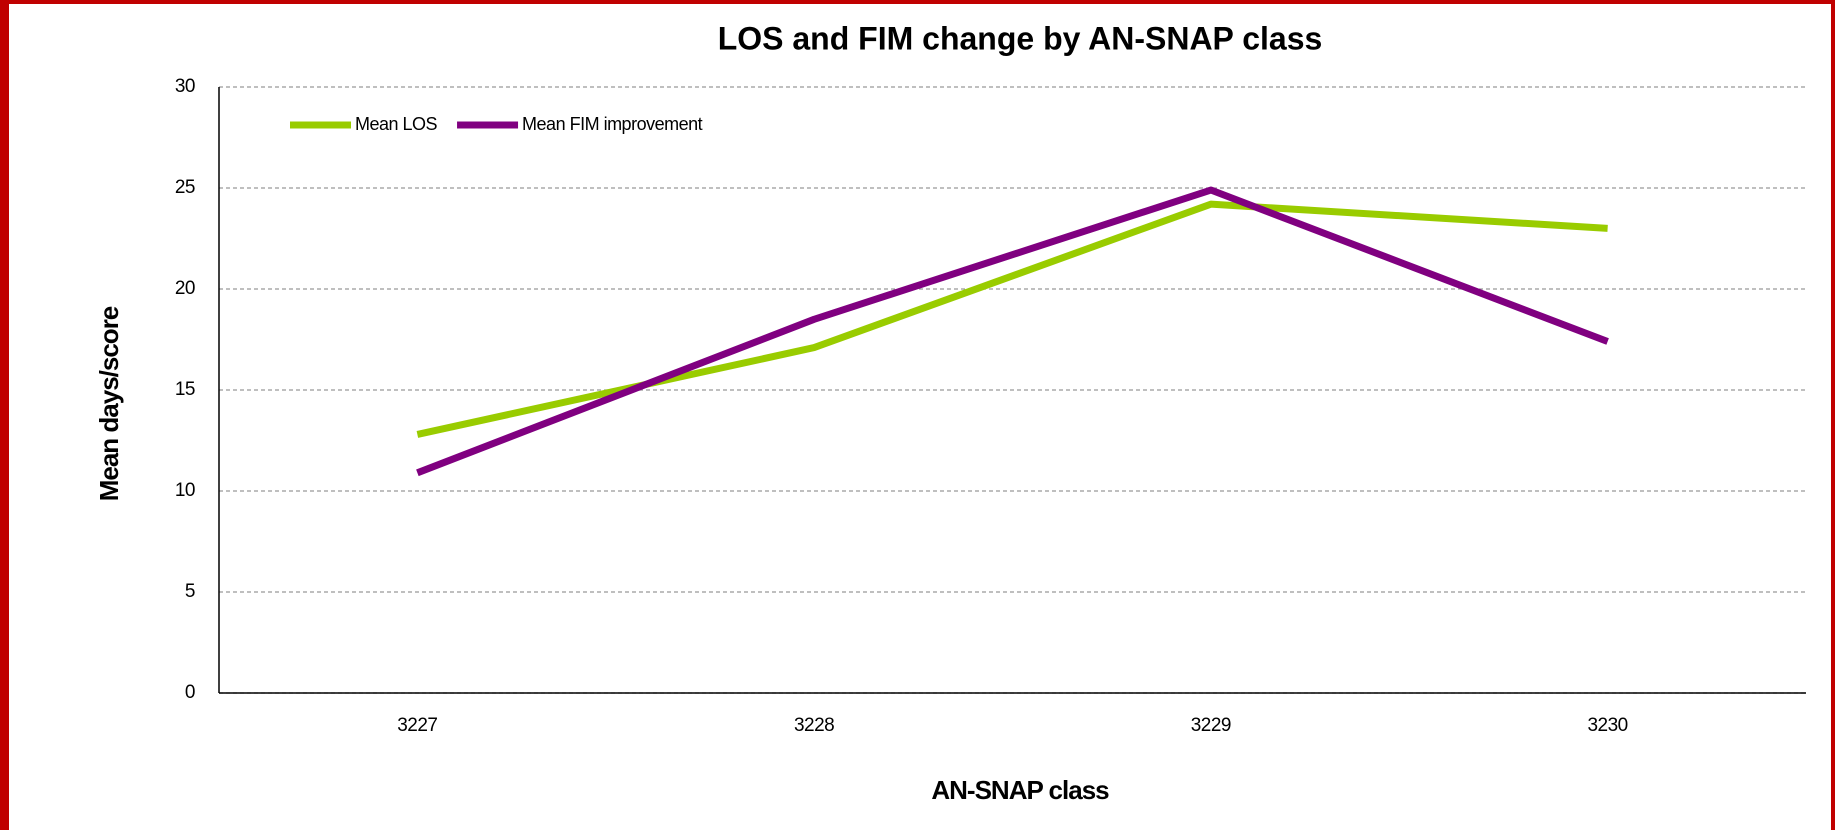 Image resolution: width=1835 pixels, height=830 pixels. Describe the element at coordinates (190, 591) in the screenshot. I see `y-tick-label: 5` at that location.